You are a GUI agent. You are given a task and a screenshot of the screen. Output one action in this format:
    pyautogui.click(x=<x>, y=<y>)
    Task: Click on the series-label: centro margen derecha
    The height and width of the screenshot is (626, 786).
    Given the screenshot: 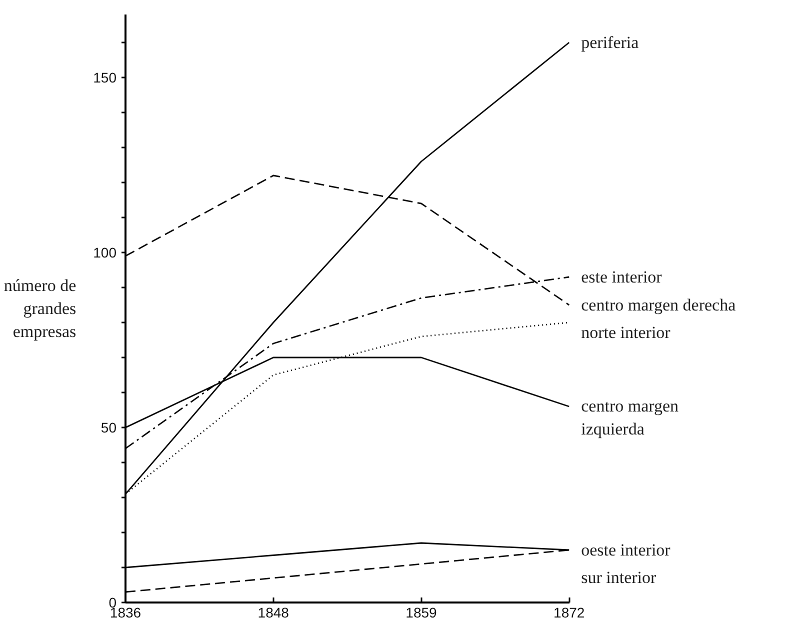 What is the action you would take?
    pyautogui.click(x=658, y=305)
    